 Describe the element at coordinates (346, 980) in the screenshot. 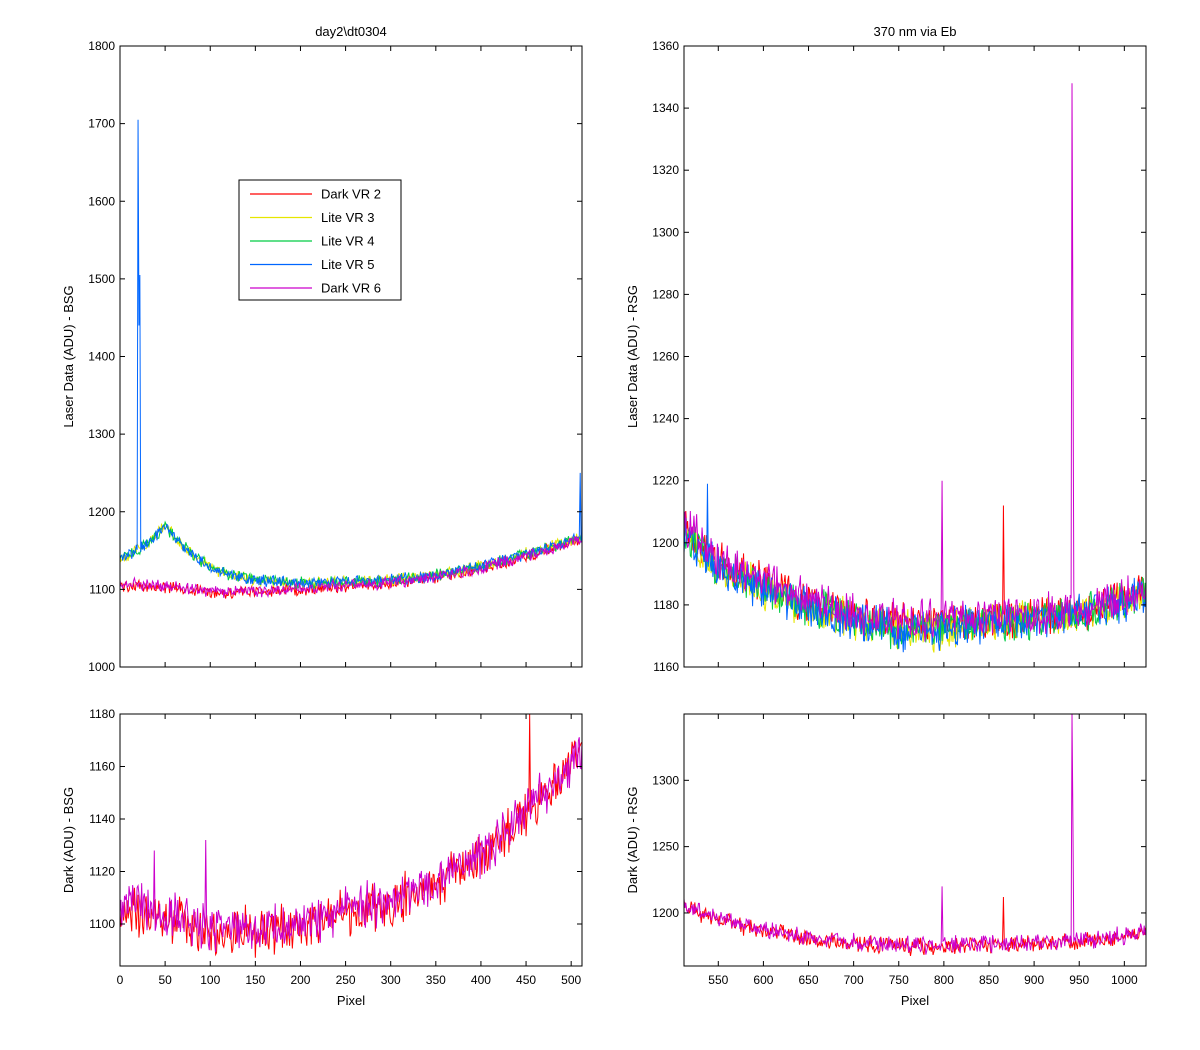

I see `x-tick-label: 250` at that location.